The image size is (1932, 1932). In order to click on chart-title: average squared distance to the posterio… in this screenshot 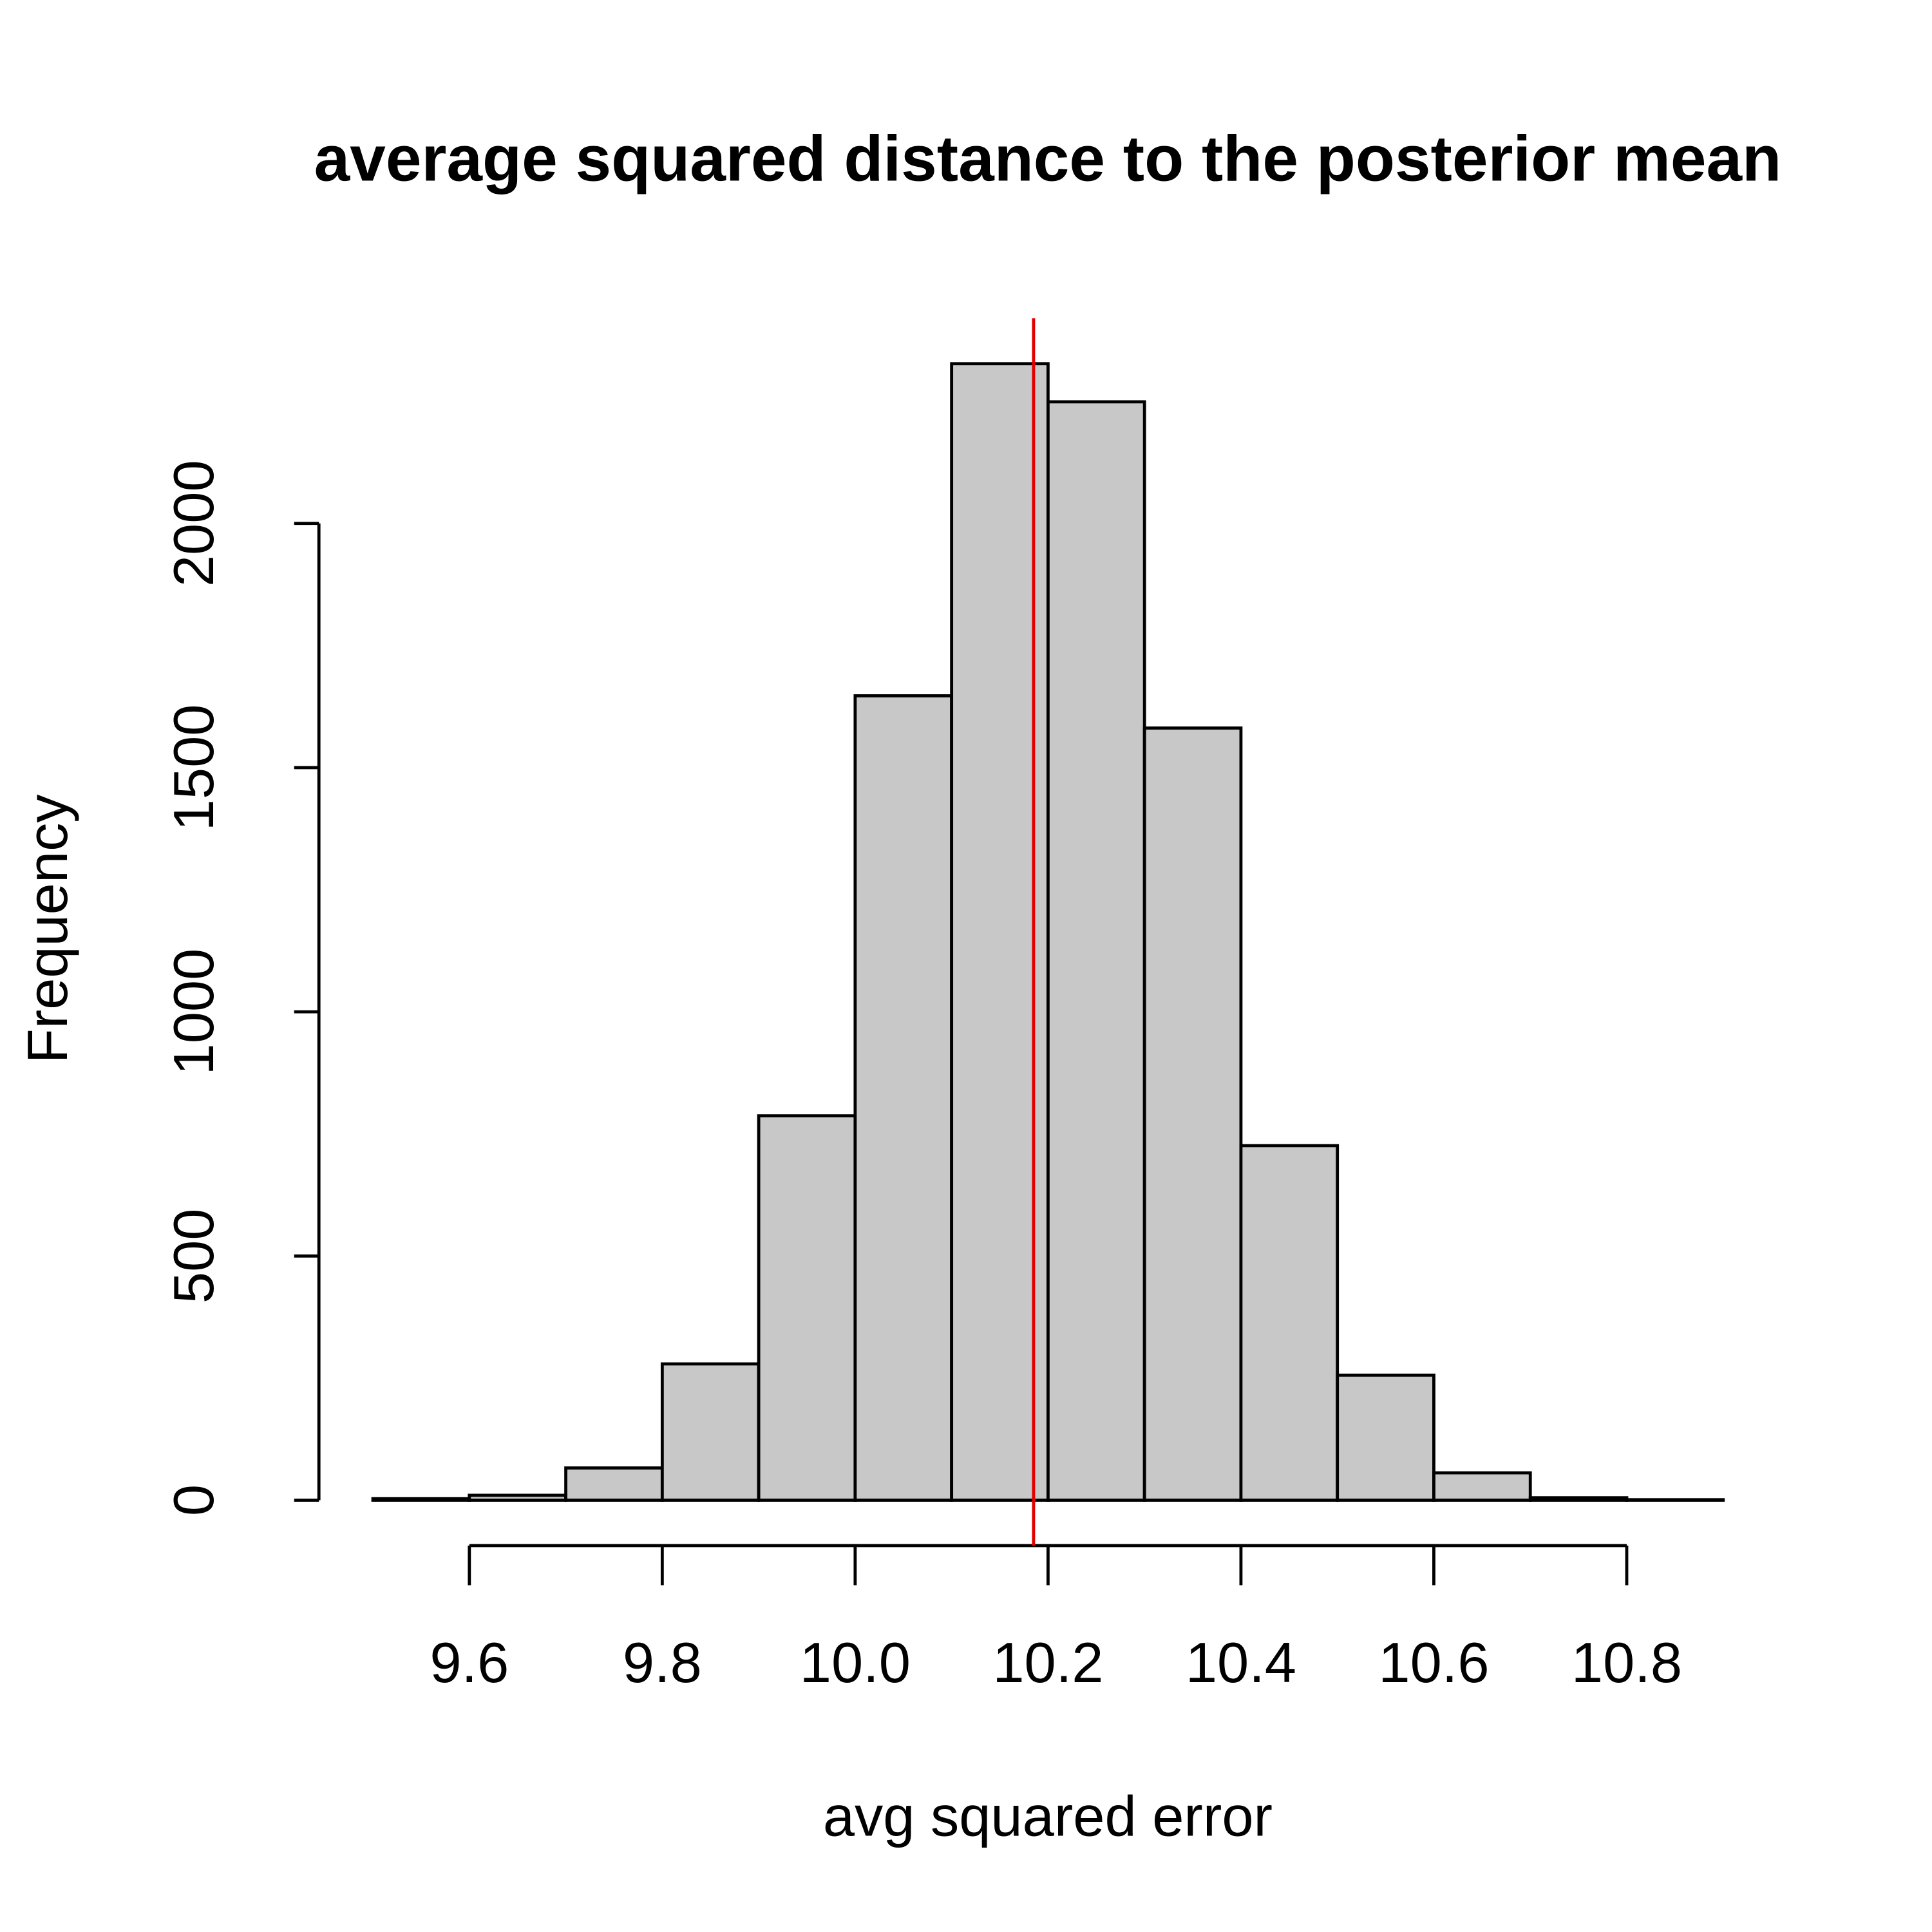, I will do `click(1048, 158)`.